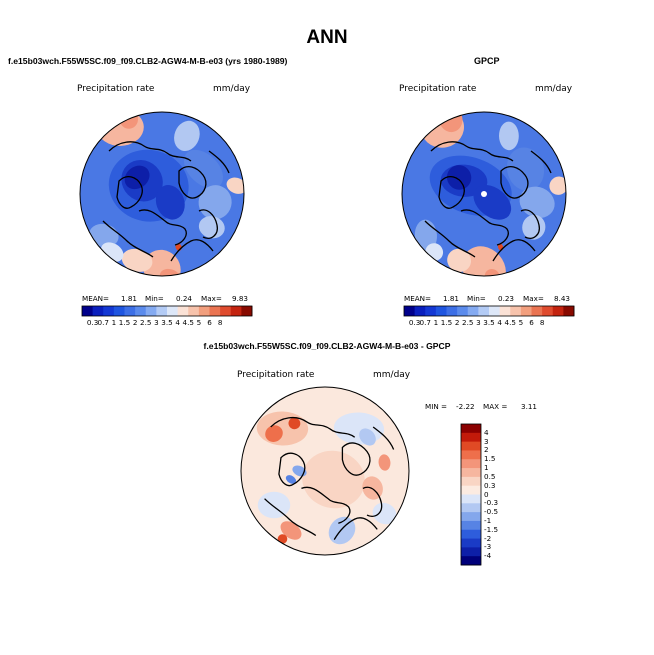 This screenshot has width=654, height=655. Describe the element at coordinates (232, 89) in the screenshot. I see `case-units-label: mm/day` at that location.